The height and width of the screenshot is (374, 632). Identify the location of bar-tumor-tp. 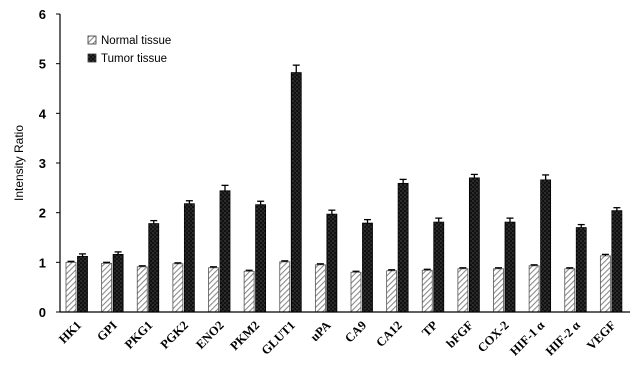
(439, 267).